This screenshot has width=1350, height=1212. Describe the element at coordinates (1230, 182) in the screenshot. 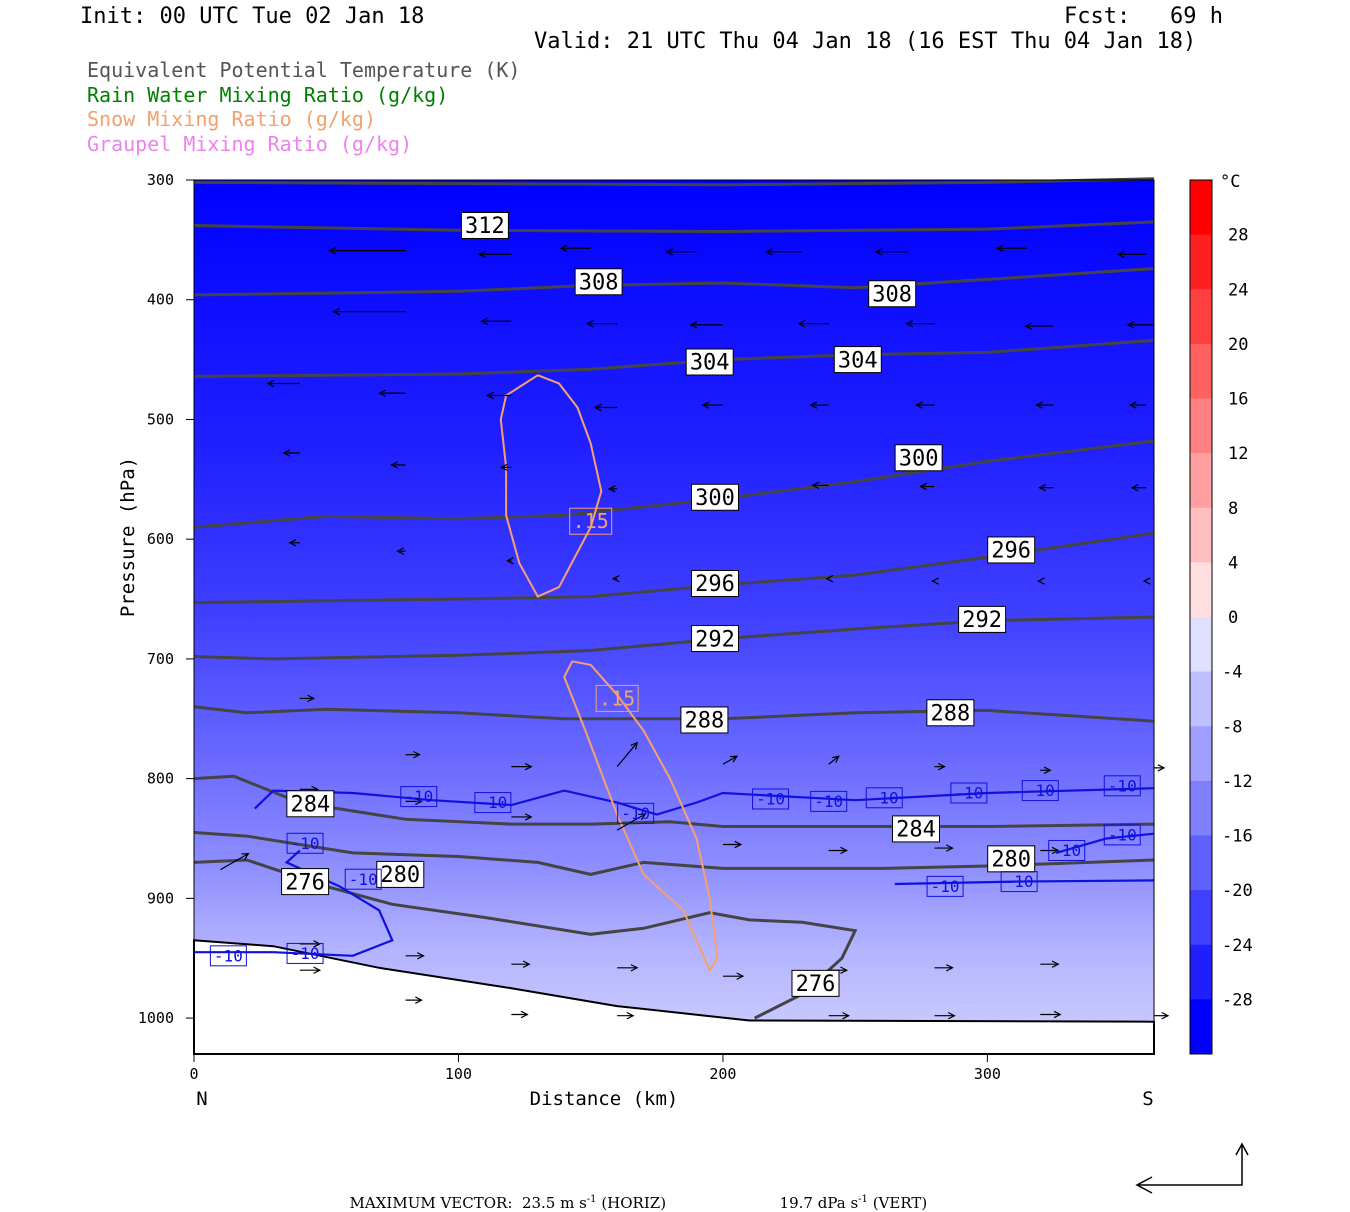

I see `colorbar-unit: °C` at that location.